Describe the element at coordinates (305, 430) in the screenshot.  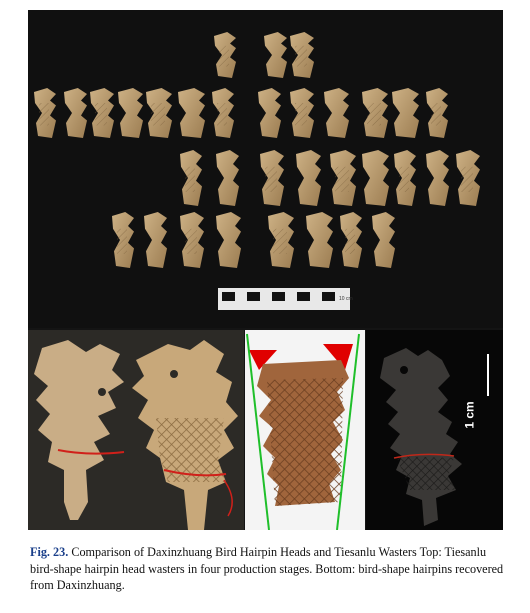
I see `hairpins-photo-b` at that location.